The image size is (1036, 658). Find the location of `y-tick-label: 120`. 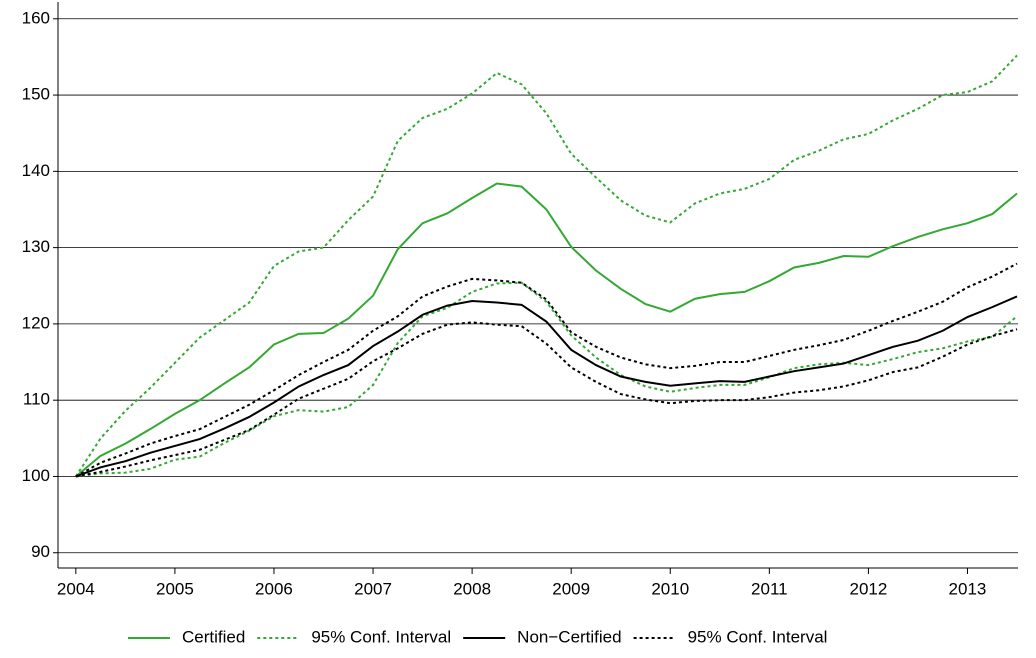

y-tick-label: 120 is located at coordinates (36, 322).